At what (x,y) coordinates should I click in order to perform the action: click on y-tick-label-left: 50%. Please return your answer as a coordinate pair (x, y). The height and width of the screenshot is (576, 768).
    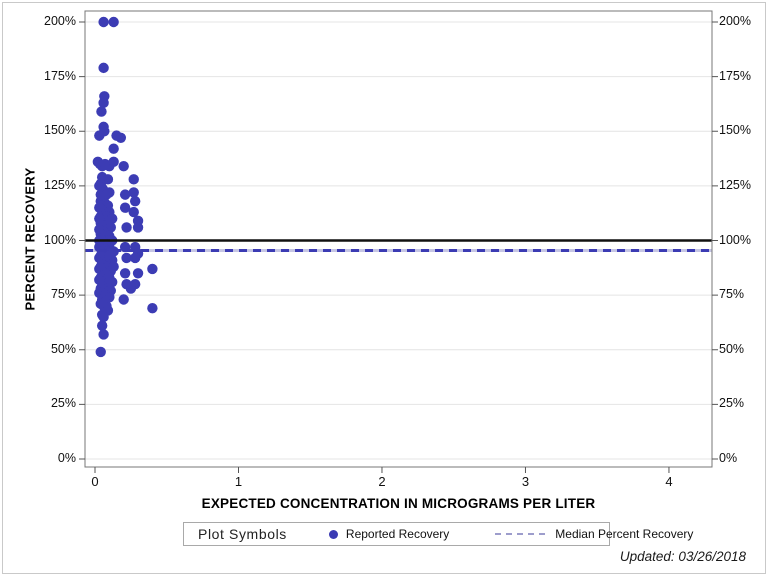
    Looking at the image, I should click on (63, 348).